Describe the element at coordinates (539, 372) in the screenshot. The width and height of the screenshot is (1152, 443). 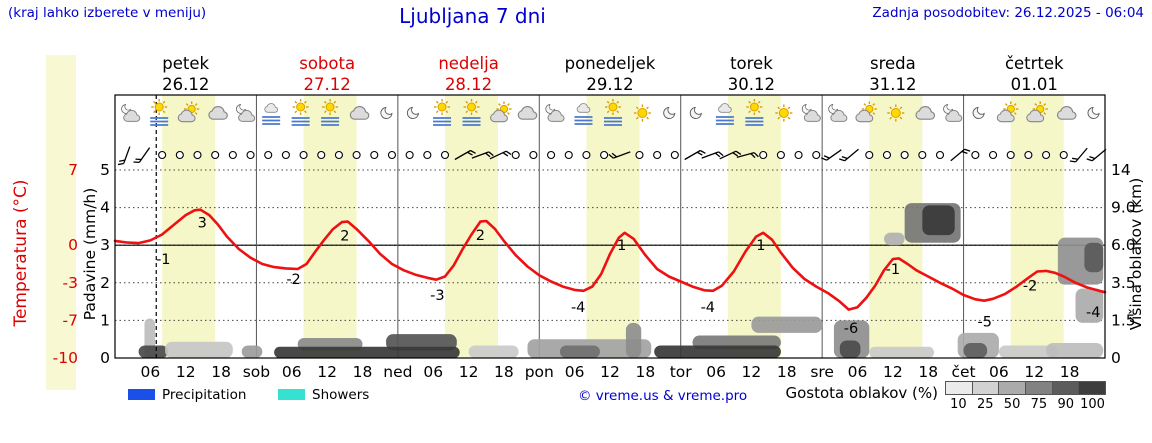
I see `x-axis-day-label: pon` at that location.